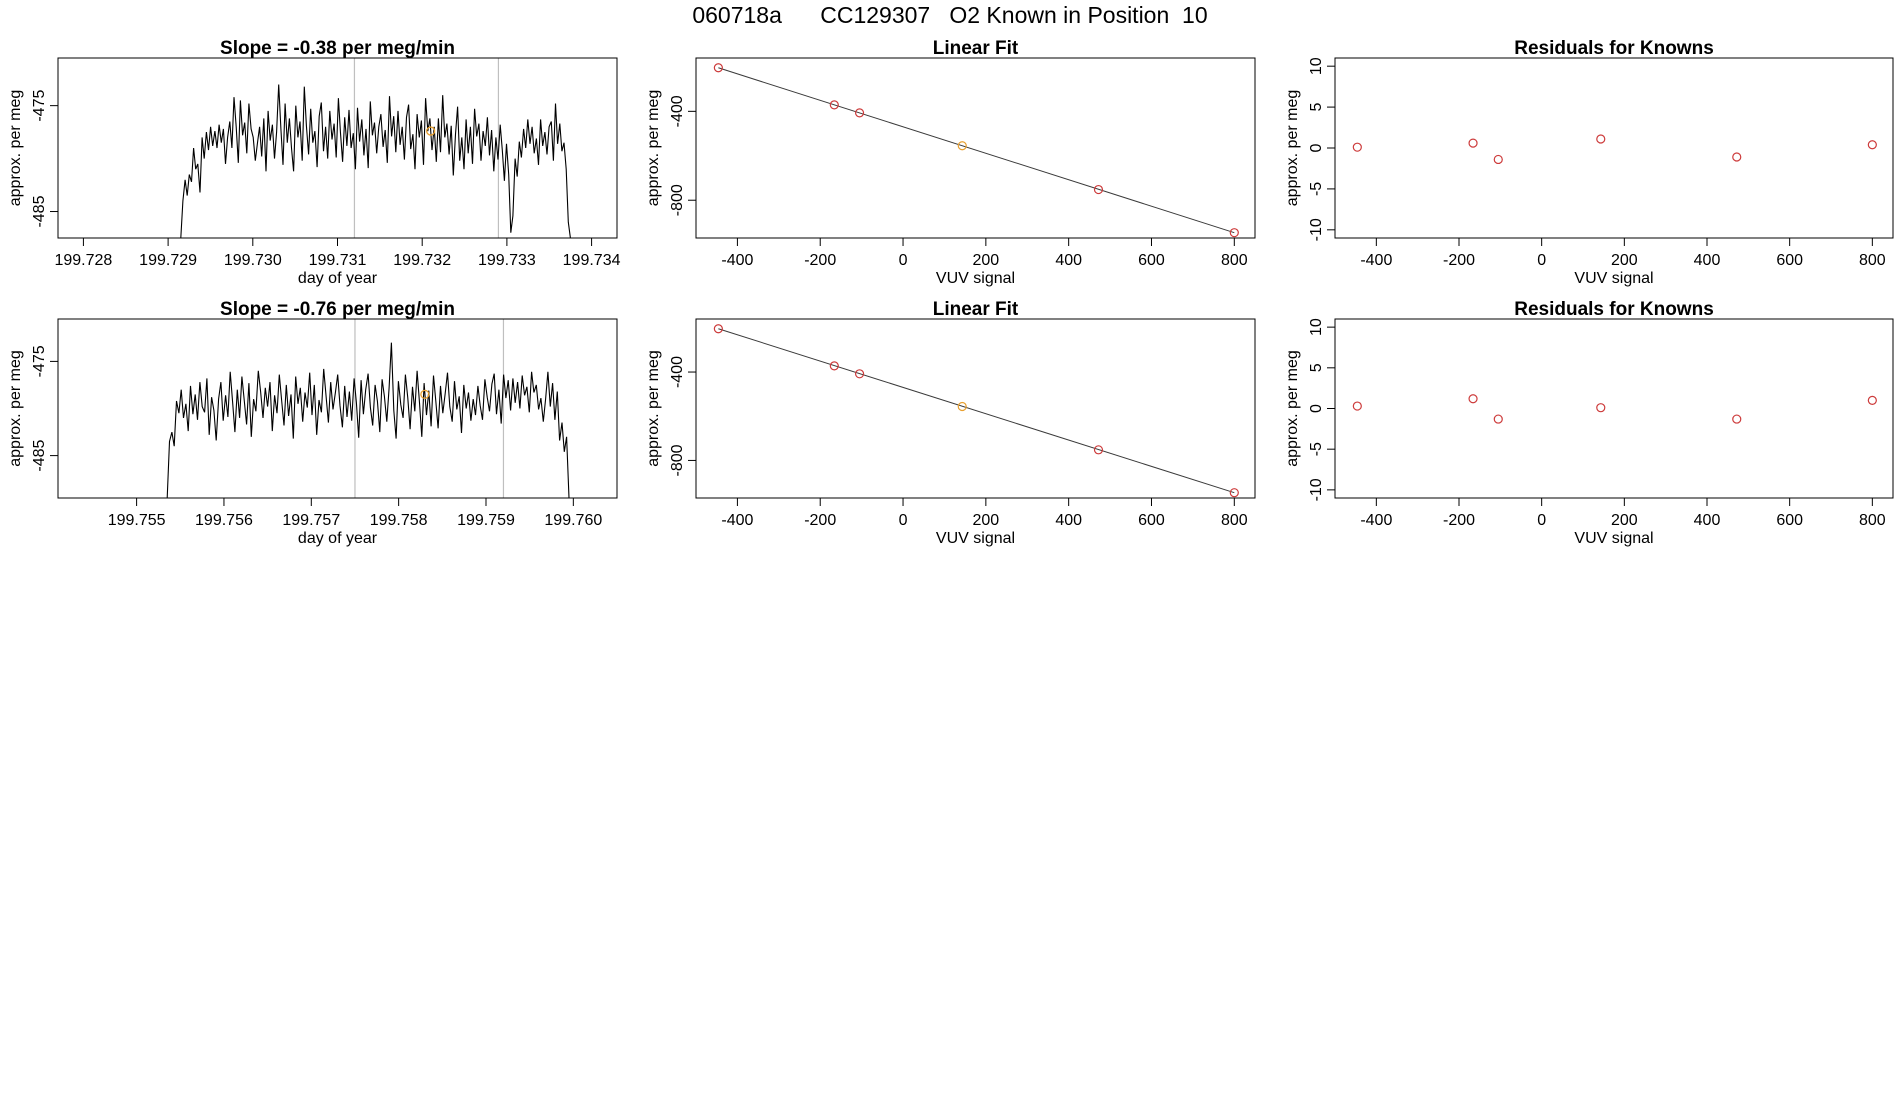 The height and width of the screenshot is (1100, 1900). I want to click on res1-xtick-label: 200, so click(1624, 260).